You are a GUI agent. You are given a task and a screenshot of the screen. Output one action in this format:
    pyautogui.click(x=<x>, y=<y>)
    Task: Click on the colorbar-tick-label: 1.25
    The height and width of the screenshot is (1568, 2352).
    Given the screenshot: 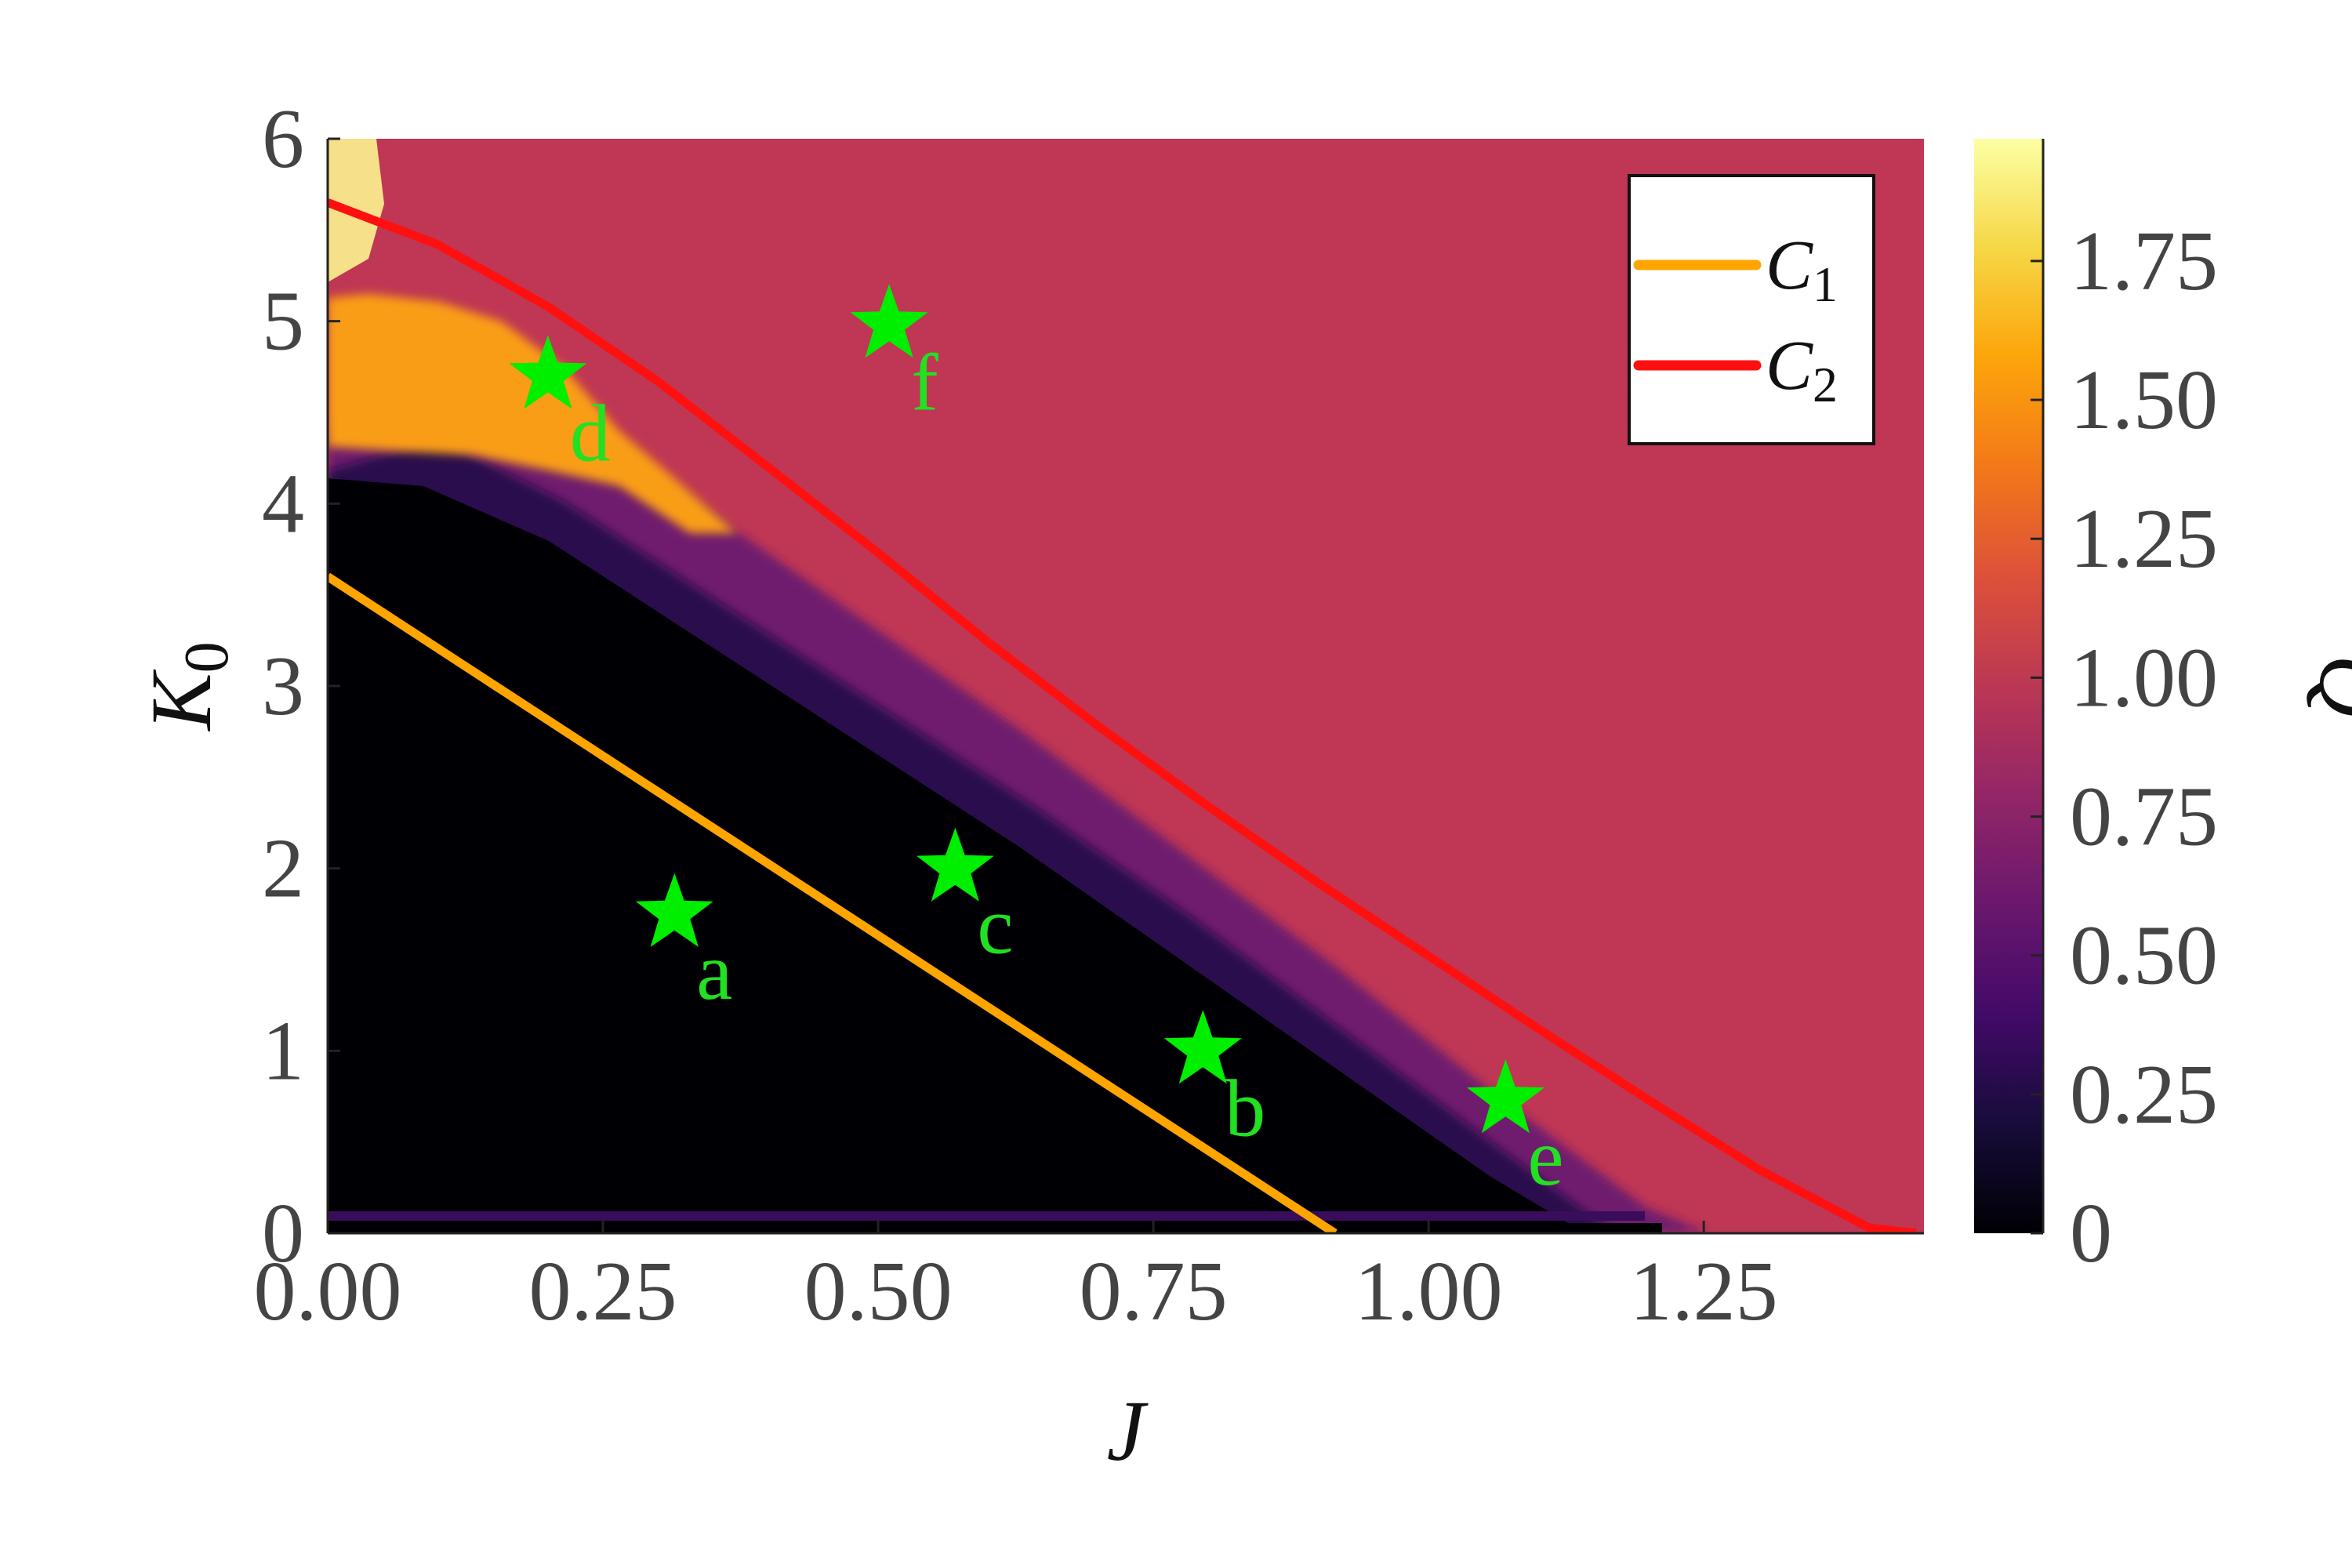 What is the action you would take?
    pyautogui.click(x=2144, y=539)
    